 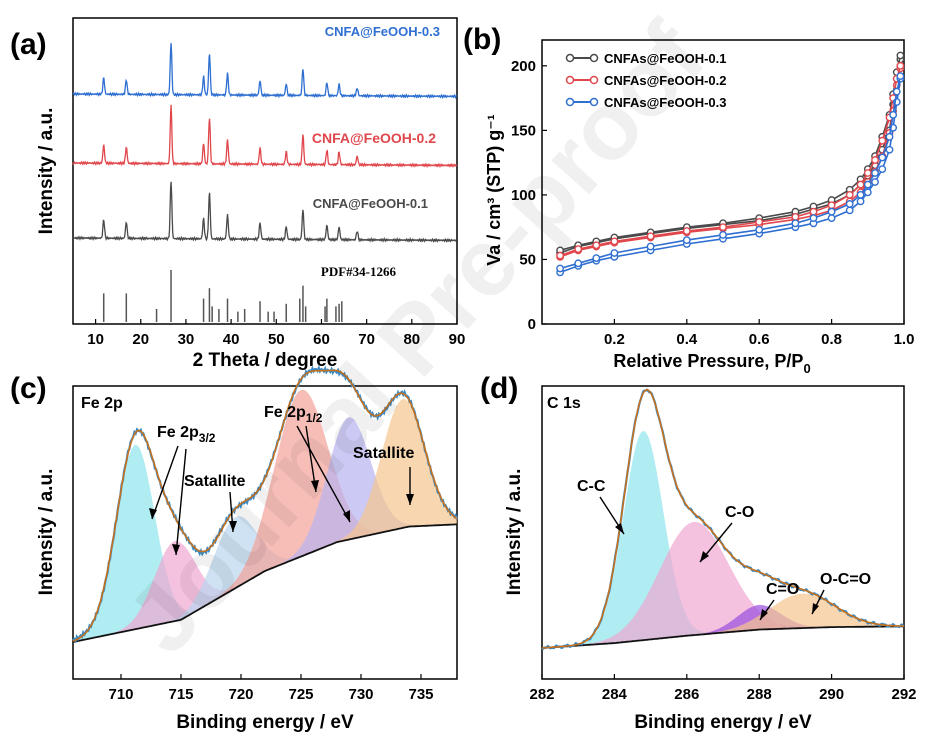 I want to click on panel-d-xtick-label: 286, so click(x=686, y=694).